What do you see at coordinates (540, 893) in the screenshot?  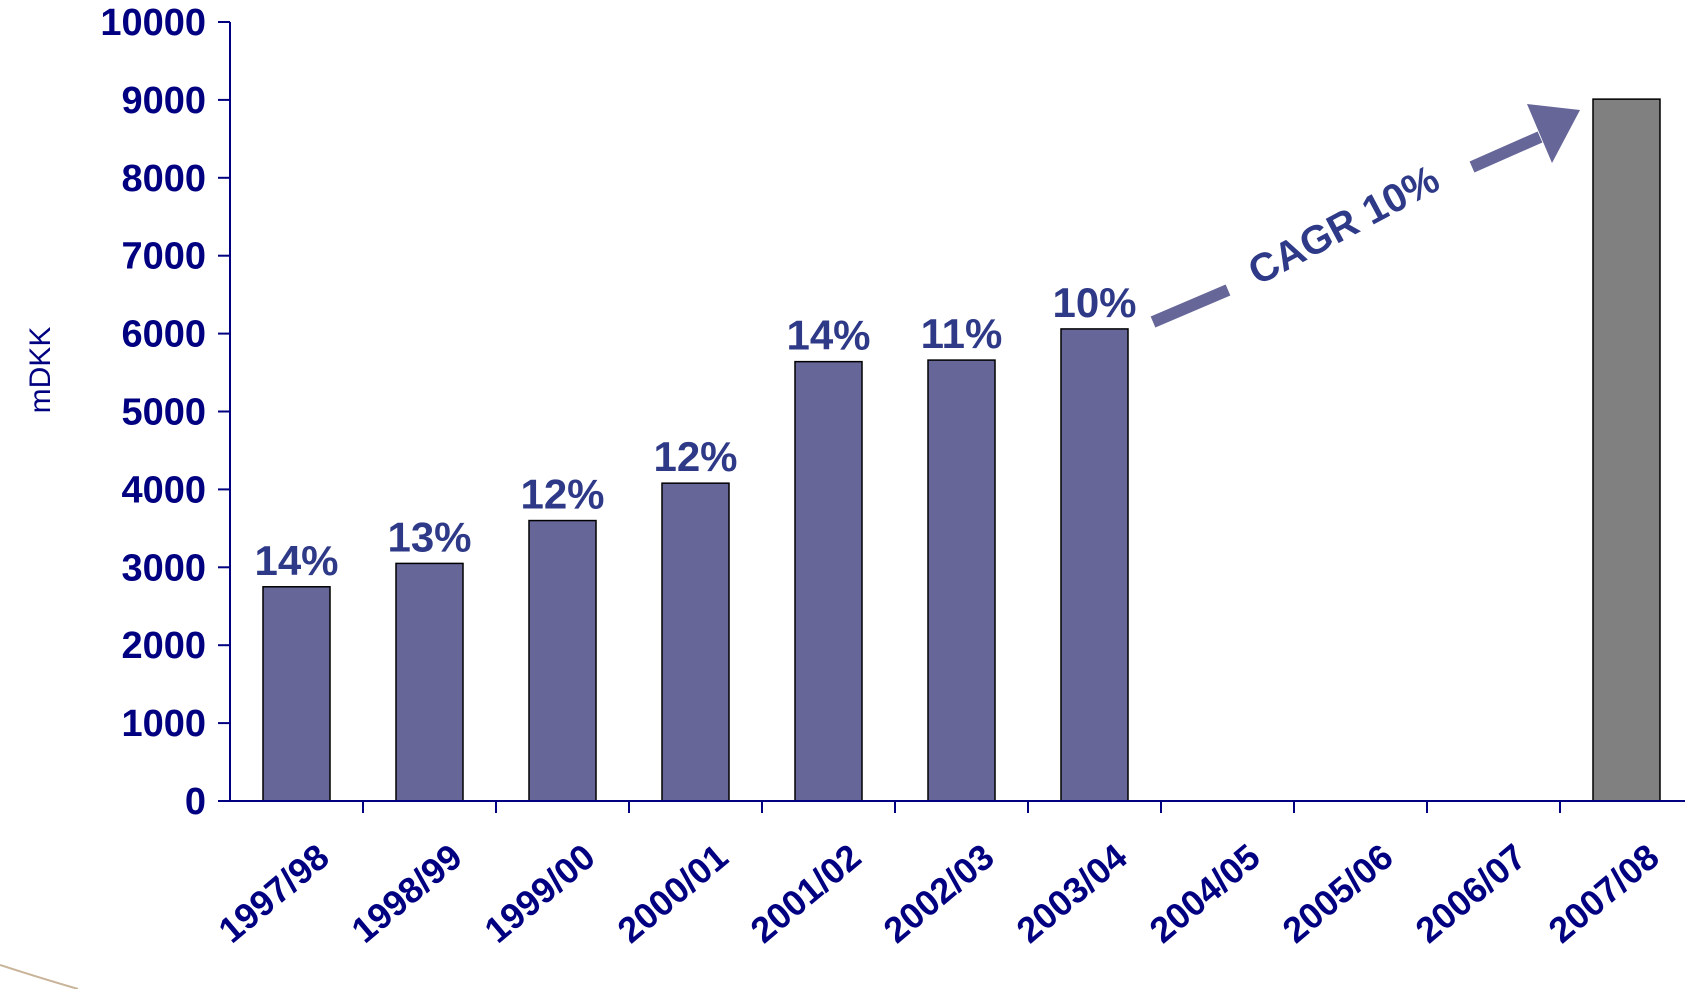 I see `x-tick-label: 1999/00` at bounding box center [540, 893].